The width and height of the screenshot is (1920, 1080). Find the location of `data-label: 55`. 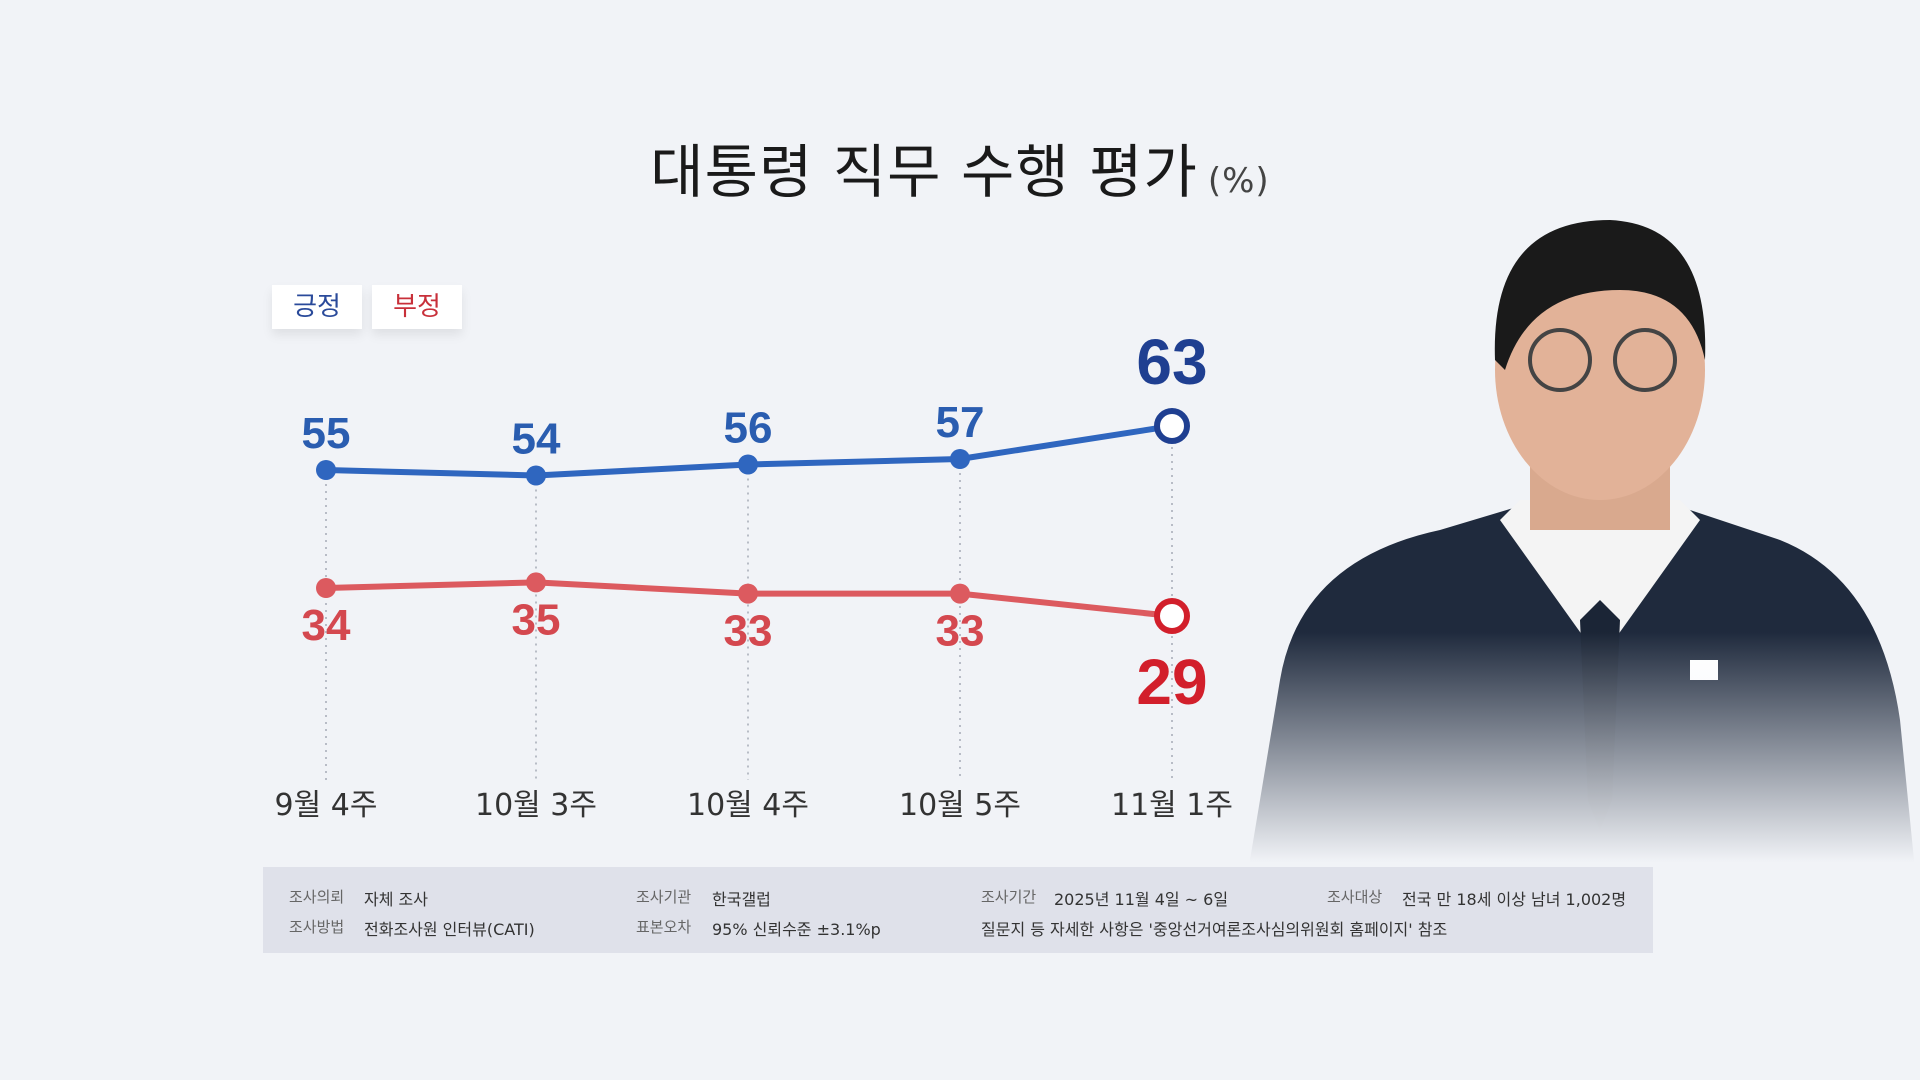

data-label: 55 is located at coordinates (326, 433).